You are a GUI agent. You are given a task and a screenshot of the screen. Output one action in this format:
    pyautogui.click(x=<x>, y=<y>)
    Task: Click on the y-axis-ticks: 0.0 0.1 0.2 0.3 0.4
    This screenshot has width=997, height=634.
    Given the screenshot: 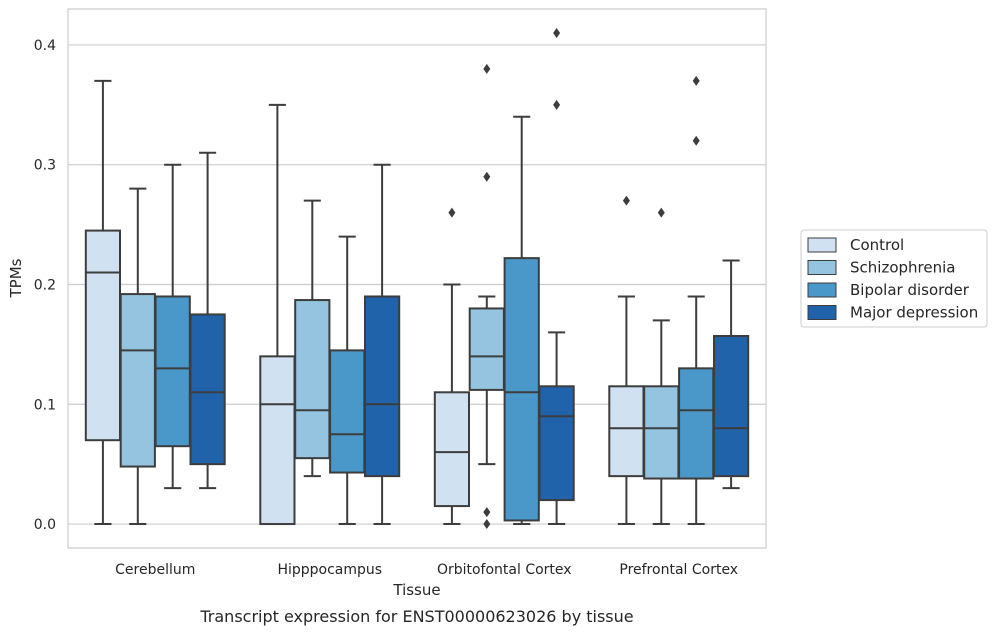 What is the action you would take?
    pyautogui.click(x=45, y=285)
    